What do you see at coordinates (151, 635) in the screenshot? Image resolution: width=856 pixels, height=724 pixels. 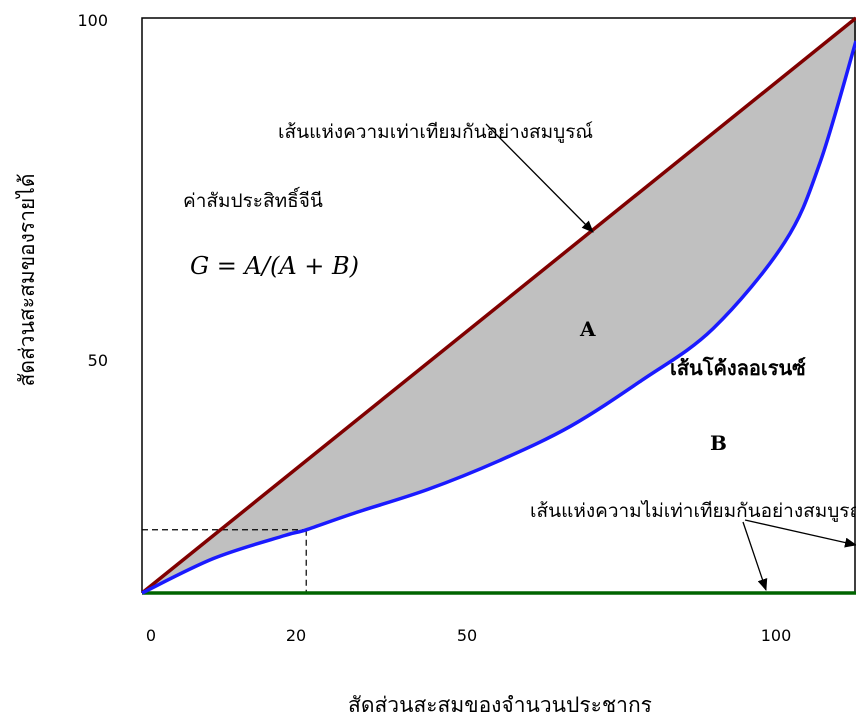 I see `x-tick-label: 0` at bounding box center [151, 635].